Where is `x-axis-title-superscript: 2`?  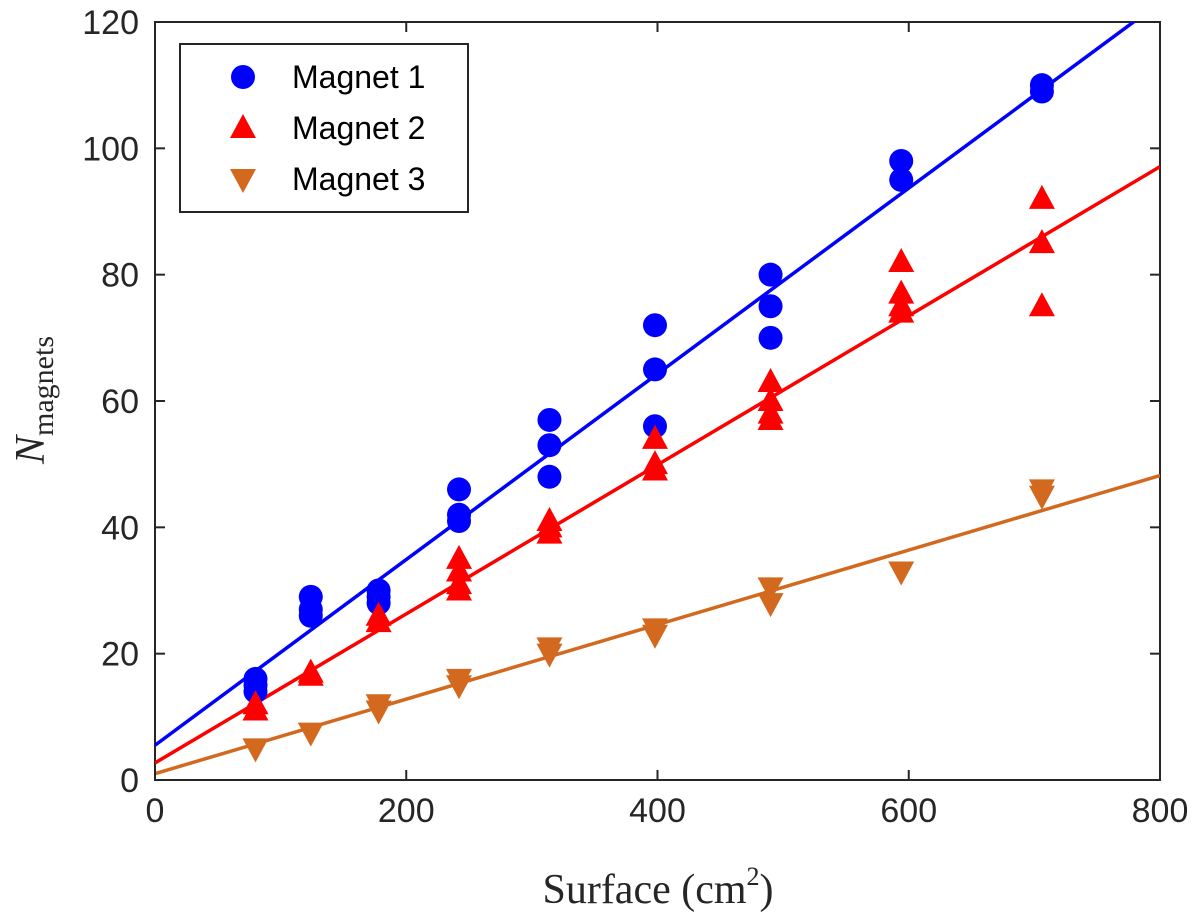
x-axis-title-superscript: 2 is located at coordinates (753, 876).